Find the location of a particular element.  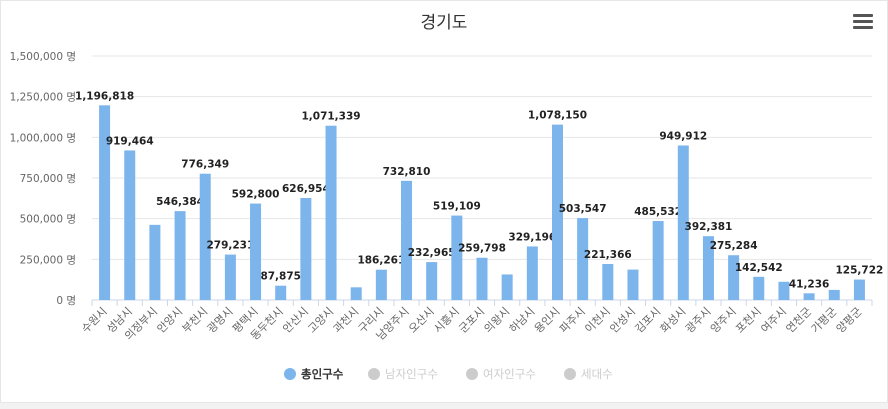

bar-파주시 is located at coordinates (583, 259).